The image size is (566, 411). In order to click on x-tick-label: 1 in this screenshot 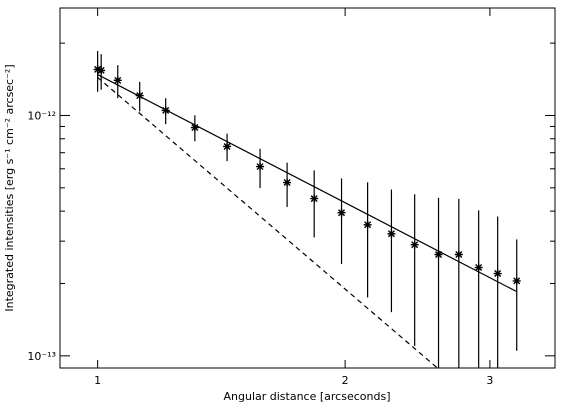, I will do `click(97, 380)`.